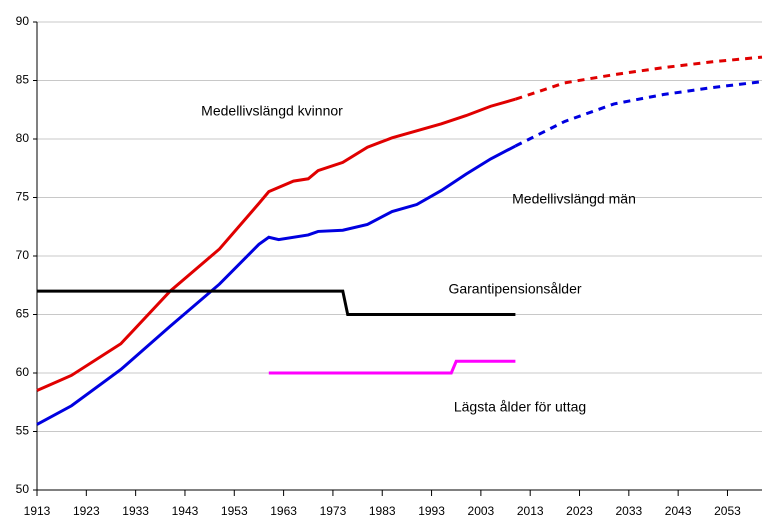 This screenshot has height=522, width=764. What do you see at coordinates (23, 80) in the screenshot?
I see `y-tick-label: 85` at bounding box center [23, 80].